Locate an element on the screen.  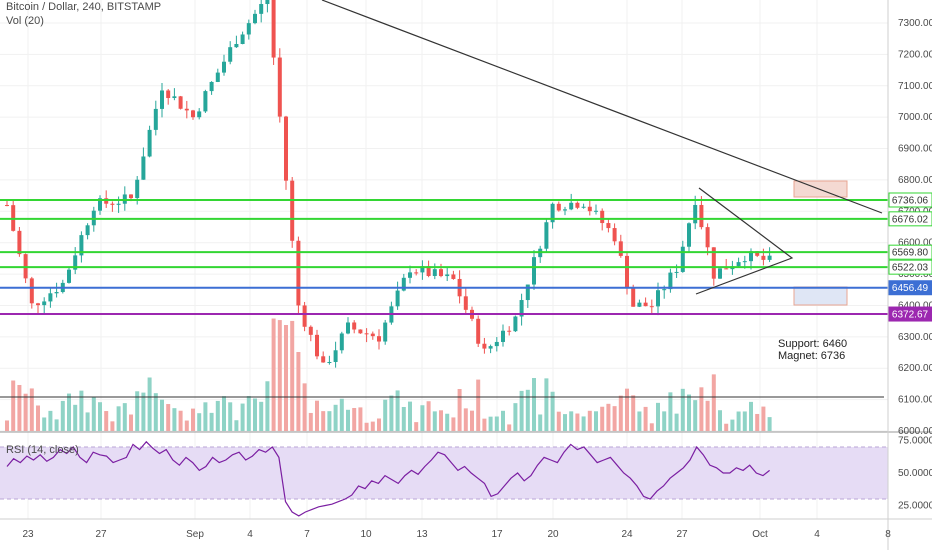
rsi-band is located at coordinates (444, 473).